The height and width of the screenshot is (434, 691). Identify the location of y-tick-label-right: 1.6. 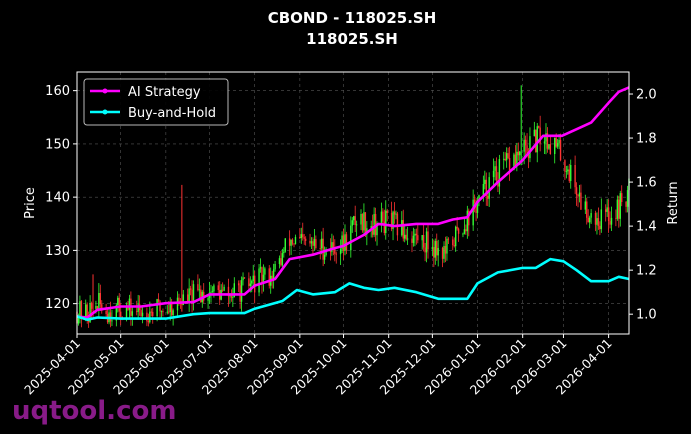
(646, 183).